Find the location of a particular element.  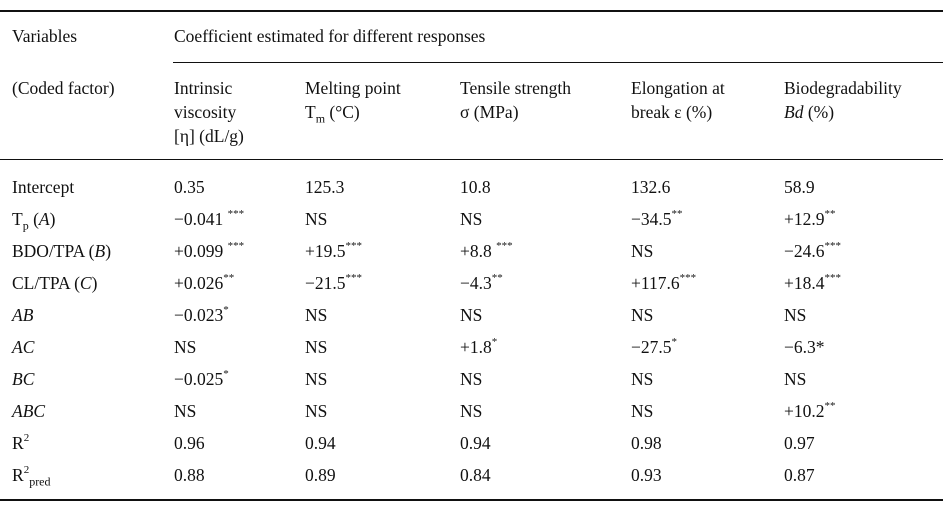

col-header-subscript: m is located at coordinates (320, 118).